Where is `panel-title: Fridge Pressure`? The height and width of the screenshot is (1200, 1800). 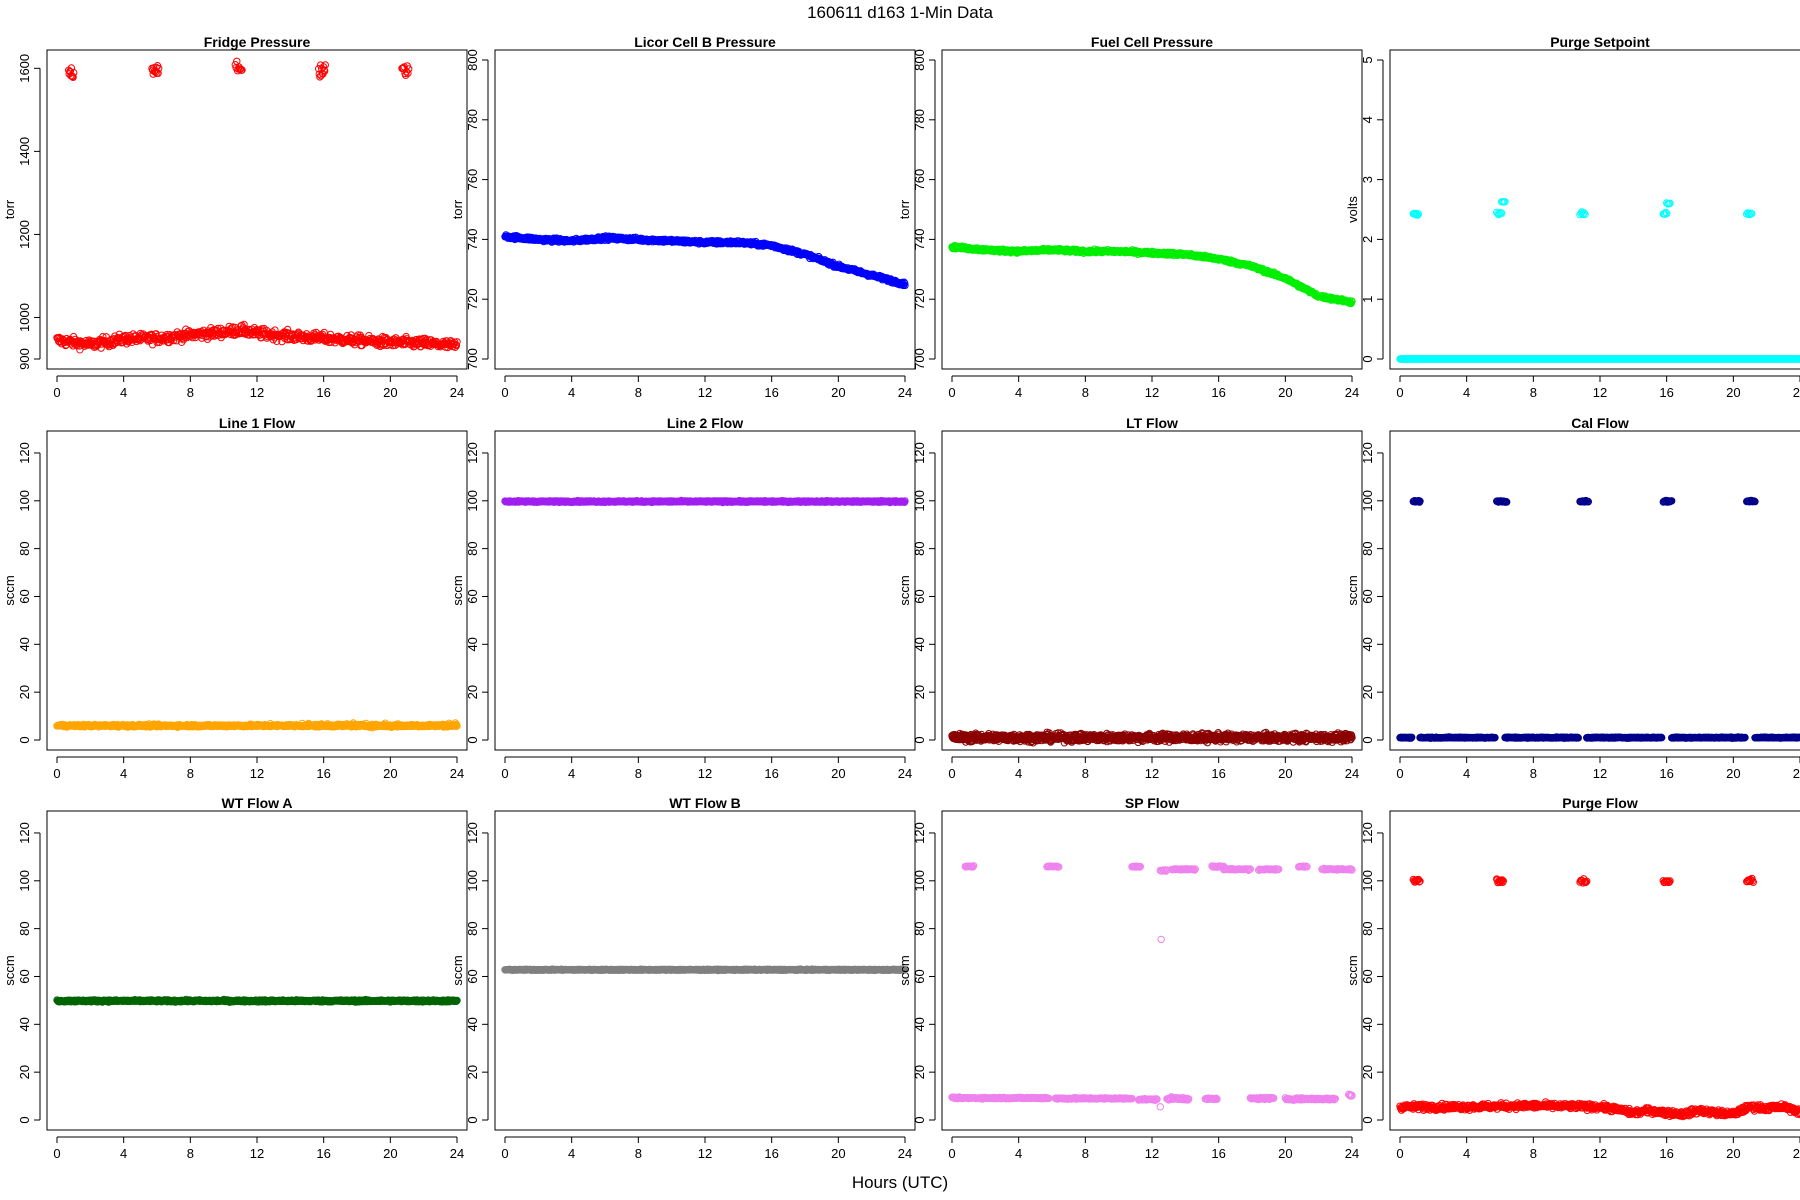
panel-title: Fridge Pressure is located at coordinates (257, 42).